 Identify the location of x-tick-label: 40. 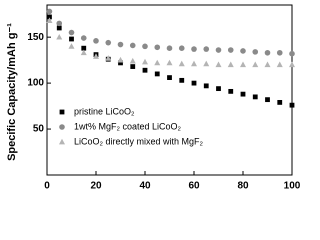
(145, 186).